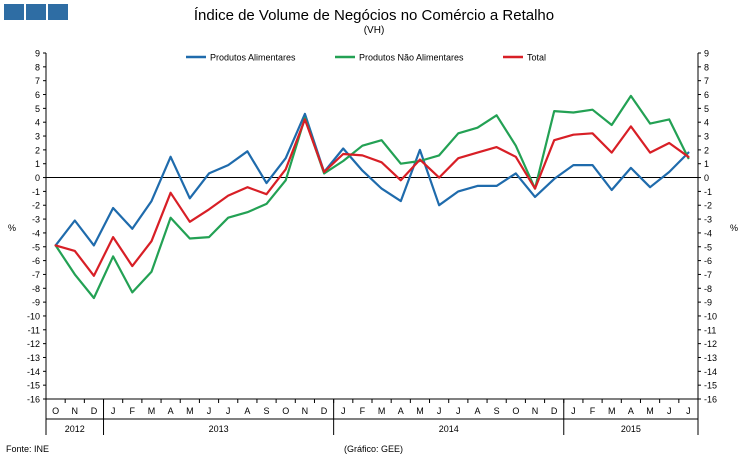 The image size is (748, 463). What do you see at coordinates (708, 289) in the screenshot?
I see `y-tick-label-right: -8` at bounding box center [708, 289].